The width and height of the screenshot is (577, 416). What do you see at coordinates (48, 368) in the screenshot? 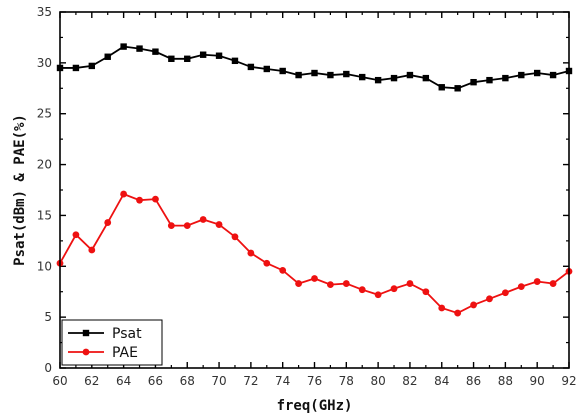
I see `y-tick-label: 0` at bounding box center [48, 368].